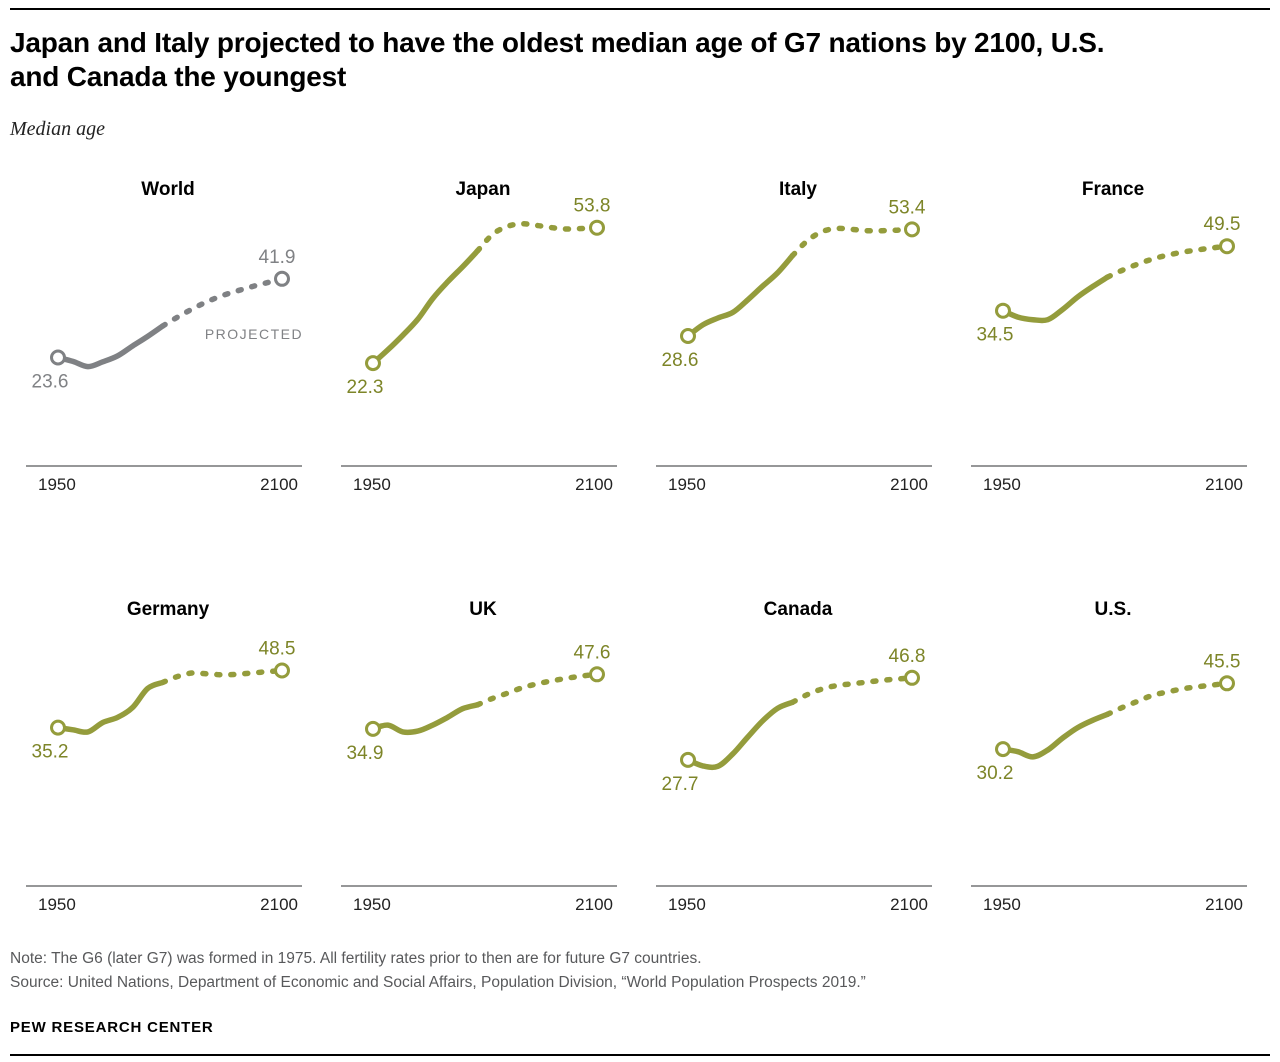  Describe the element at coordinates (276, 257) in the screenshot. I see `end-value-label: 41.9` at that location.